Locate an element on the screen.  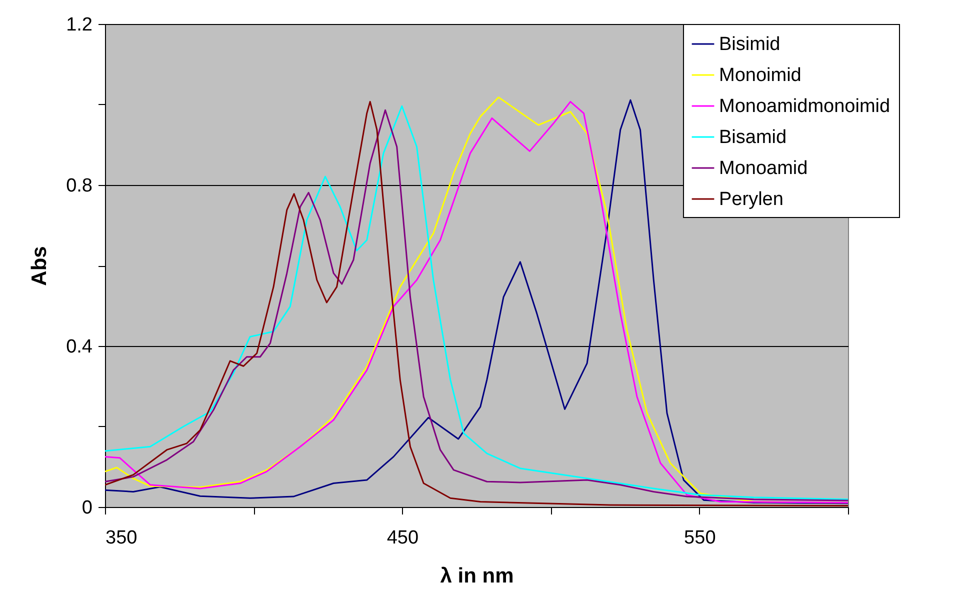
x-axis-title: λ in nm is located at coordinates (477, 576).